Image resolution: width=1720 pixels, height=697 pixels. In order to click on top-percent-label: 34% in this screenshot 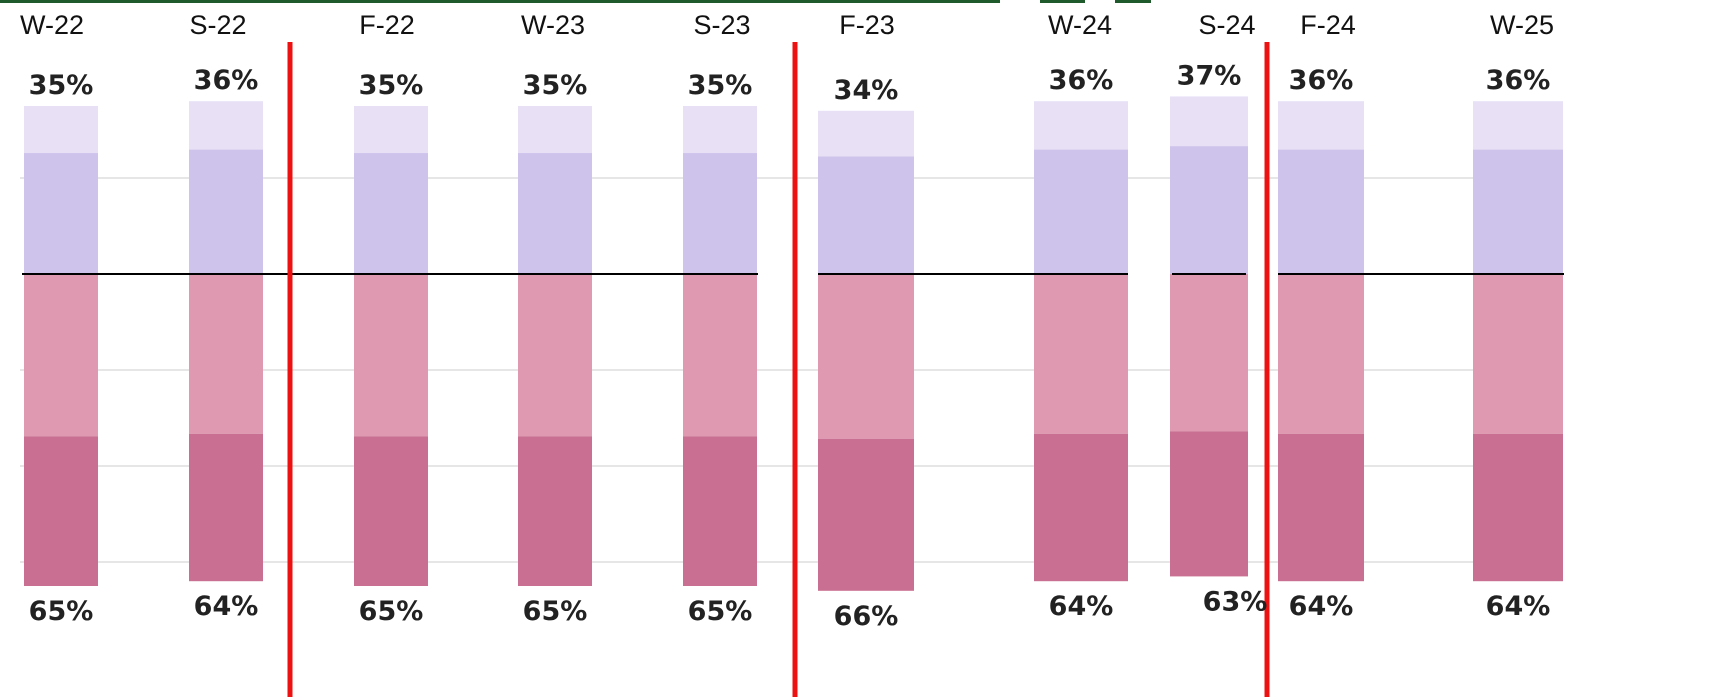, I will do `click(866, 90)`.